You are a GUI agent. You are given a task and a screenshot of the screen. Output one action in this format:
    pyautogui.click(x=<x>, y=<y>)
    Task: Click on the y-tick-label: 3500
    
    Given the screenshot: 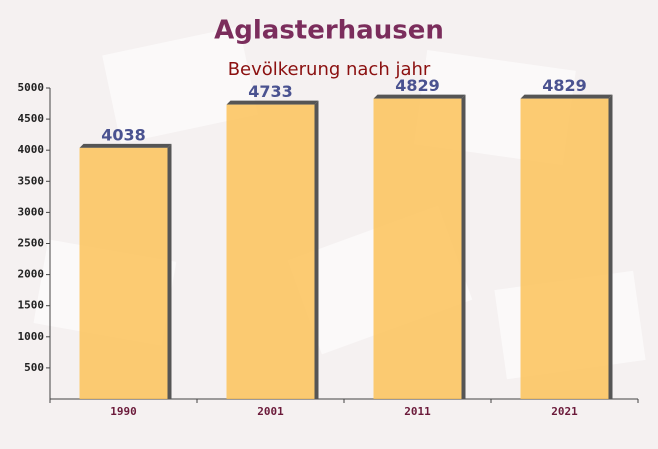 What is the action you would take?
    pyautogui.click(x=31, y=180)
    